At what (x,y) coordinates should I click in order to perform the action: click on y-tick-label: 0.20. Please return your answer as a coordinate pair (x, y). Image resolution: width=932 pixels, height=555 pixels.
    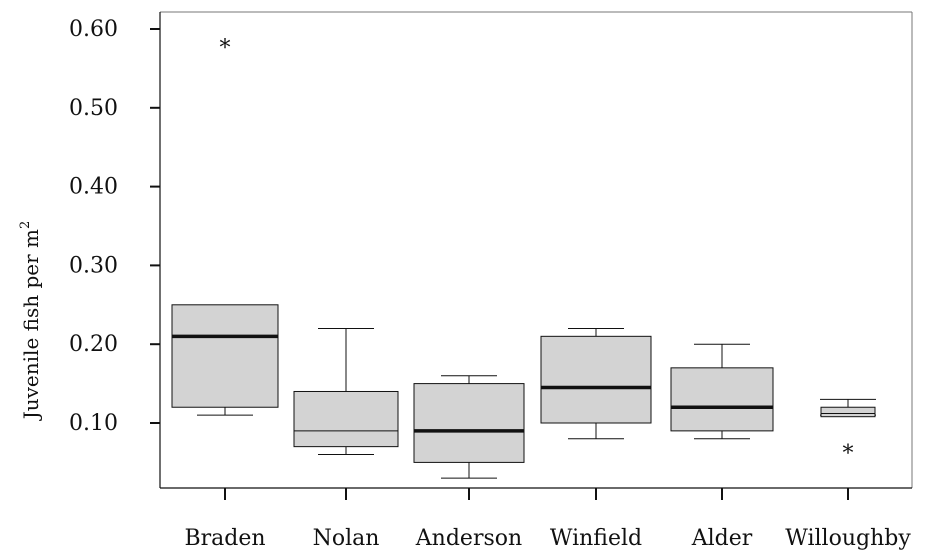
    Looking at the image, I should click on (93, 344).